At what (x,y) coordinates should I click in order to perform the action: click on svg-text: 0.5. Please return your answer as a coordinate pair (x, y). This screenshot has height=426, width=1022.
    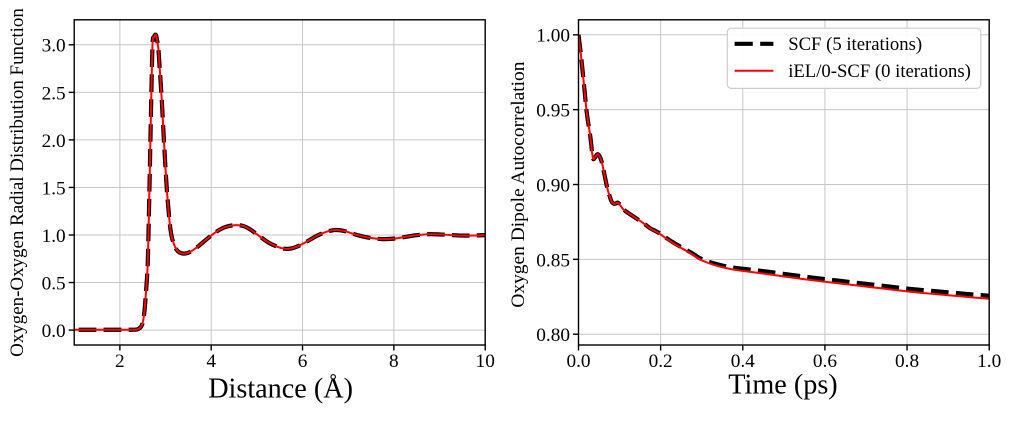
    Looking at the image, I should click on (54, 283).